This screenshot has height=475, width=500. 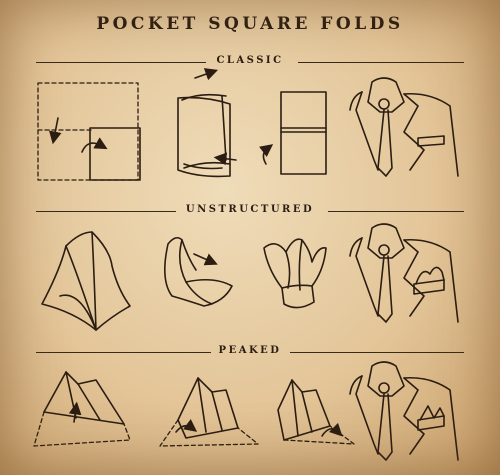 I want to click on page-title: POCKET SQUARE FOLDS, so click(x=250, y=24).